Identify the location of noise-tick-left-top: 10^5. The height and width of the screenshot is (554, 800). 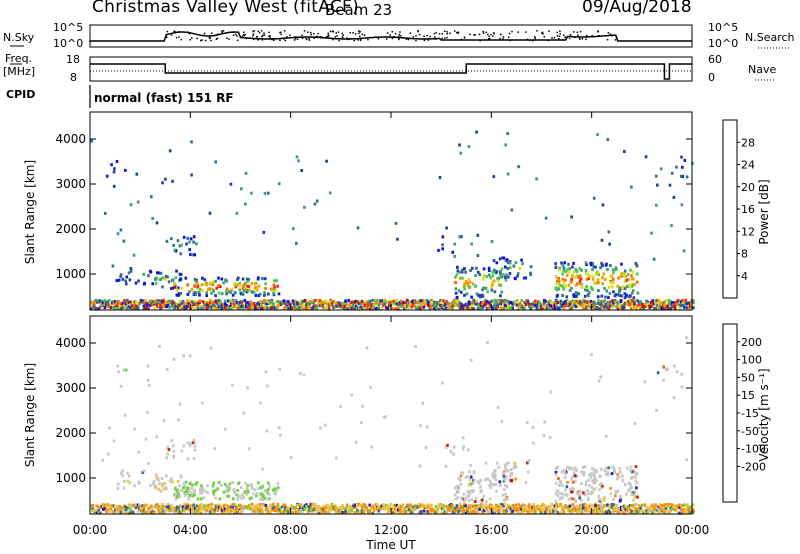
(68, 27).